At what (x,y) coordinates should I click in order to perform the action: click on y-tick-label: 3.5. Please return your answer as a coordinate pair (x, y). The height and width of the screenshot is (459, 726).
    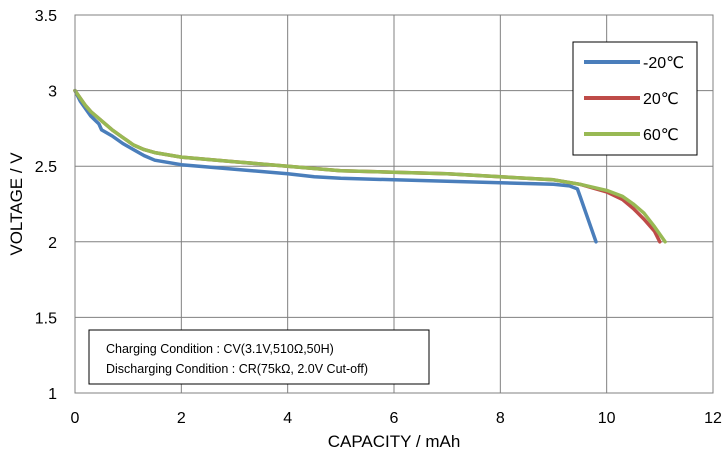
    Looking at the image, I should click on (46, 16).